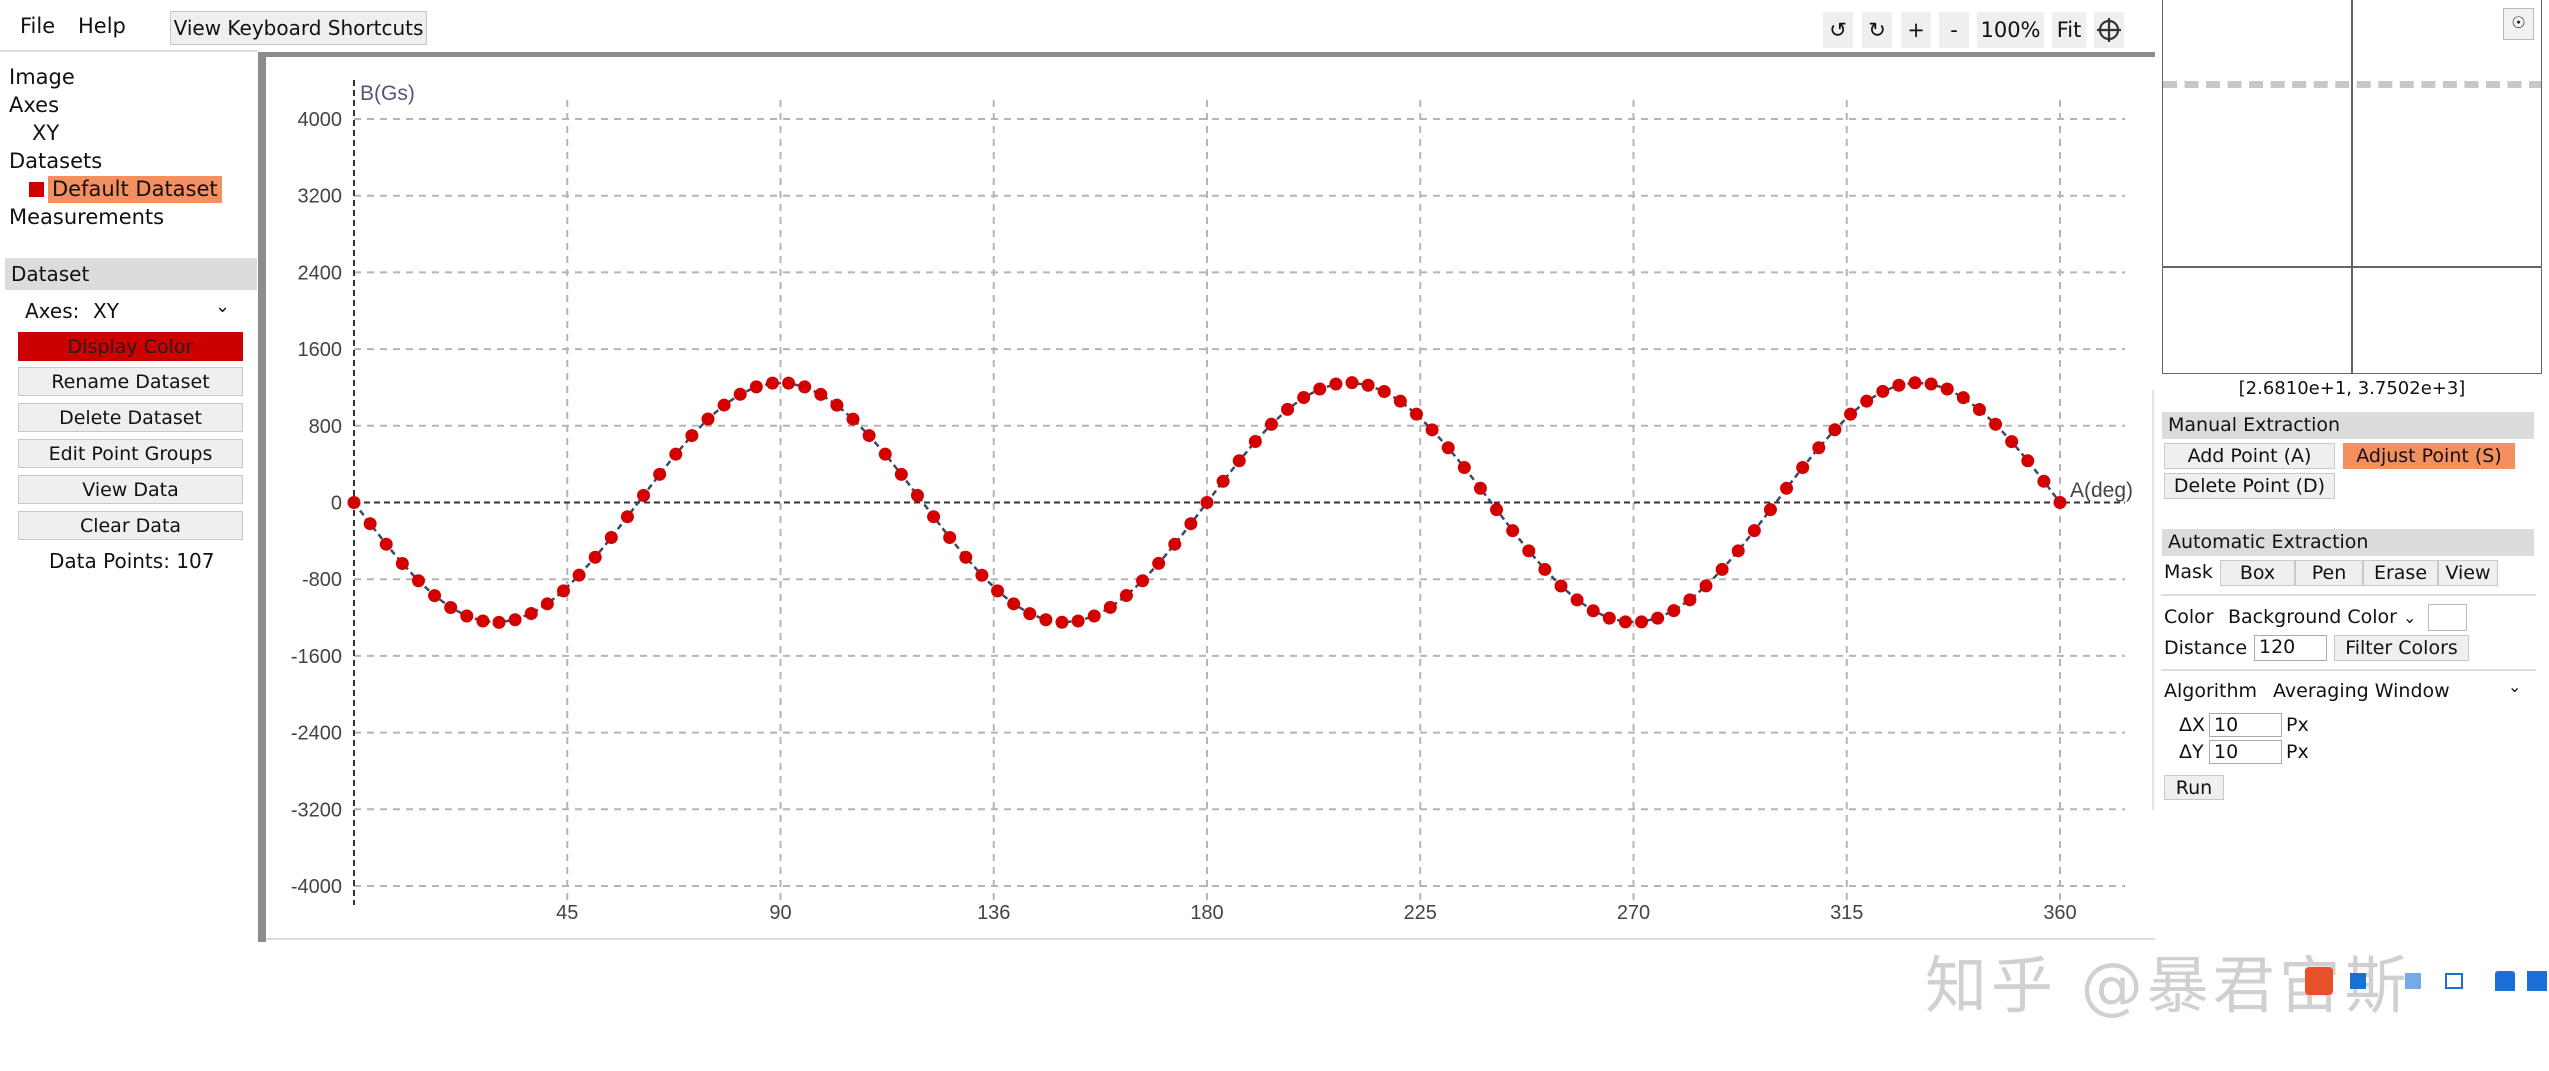  I want to click on crosshair-icon, so click(2109, 30).